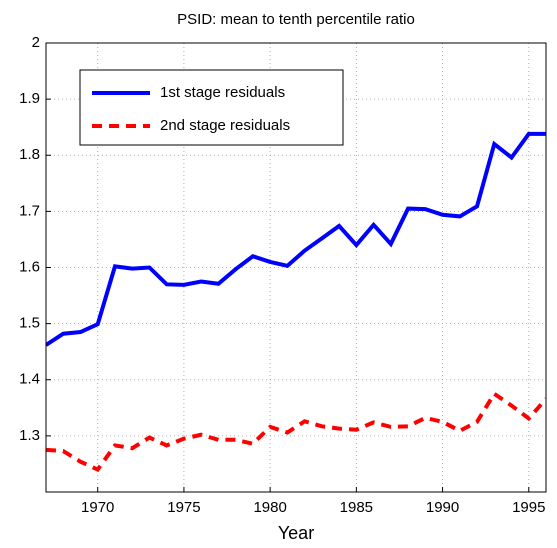  Describe the element at coordinates (296, 19) in the screenshot. I see `chart-title: PSID: mean to tenth percentile ratio` at that location.